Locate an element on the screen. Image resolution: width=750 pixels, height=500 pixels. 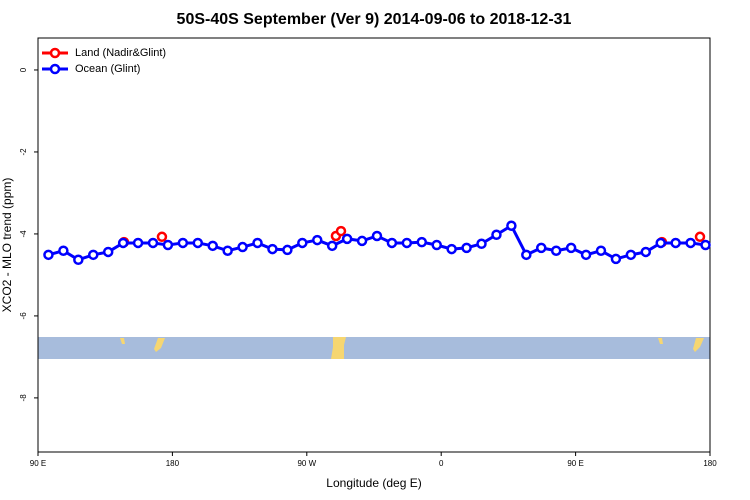
y-tick-label: -4 is located at coordinates (23, 234).